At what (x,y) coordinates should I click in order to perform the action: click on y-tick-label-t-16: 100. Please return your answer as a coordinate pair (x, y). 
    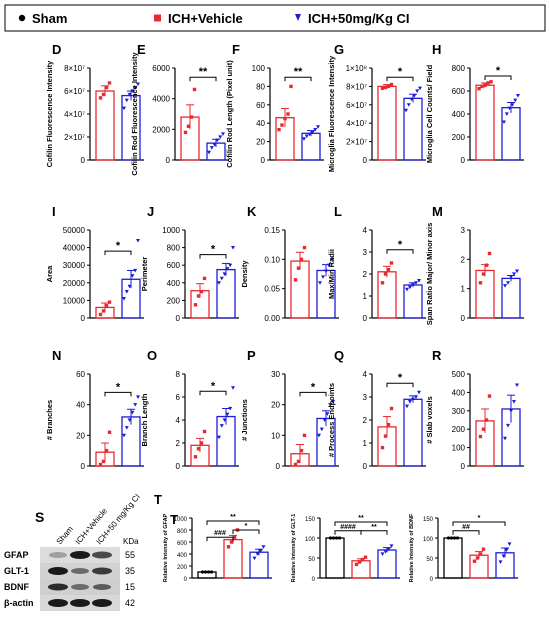
    Looking at the image, I should click on (310, 540).